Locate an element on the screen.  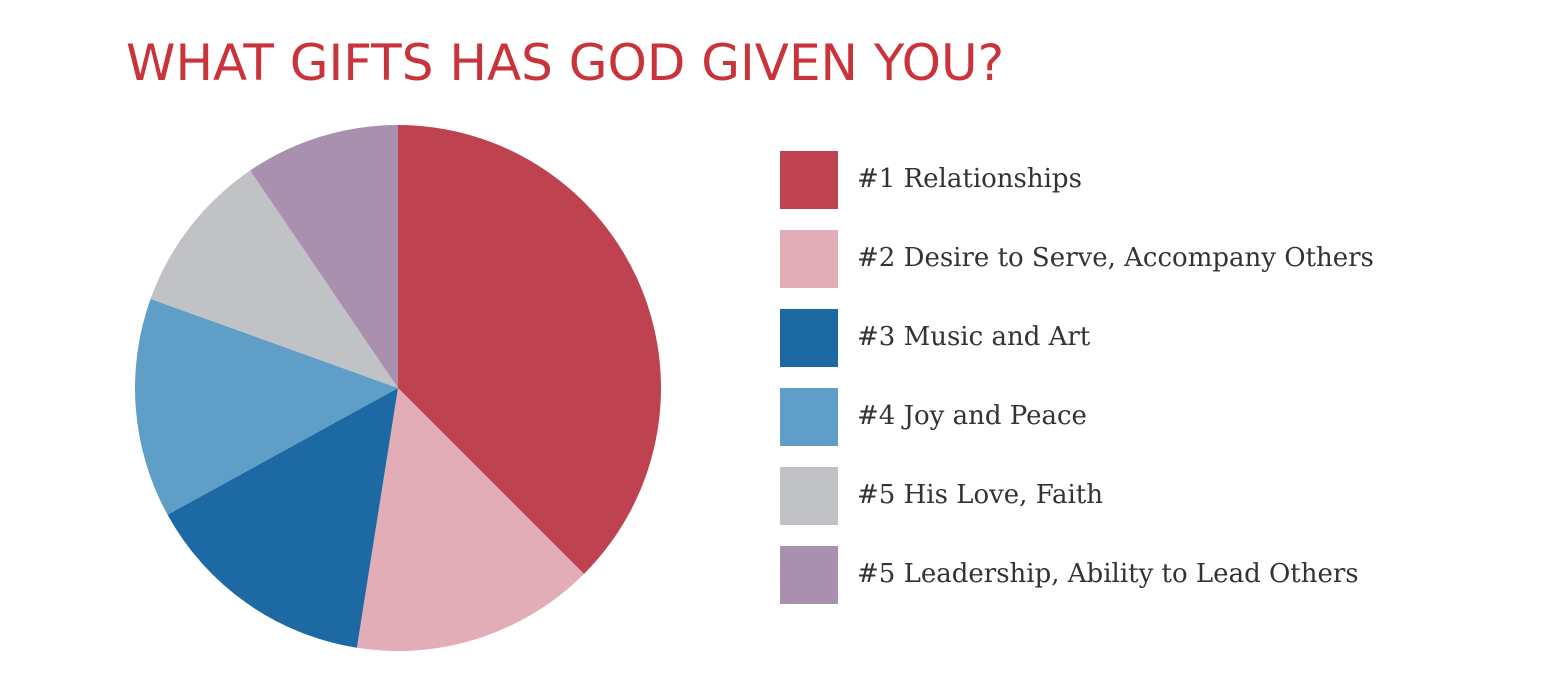
legend-label: #5 His Love, Faith is located at coordinates (980, 495).